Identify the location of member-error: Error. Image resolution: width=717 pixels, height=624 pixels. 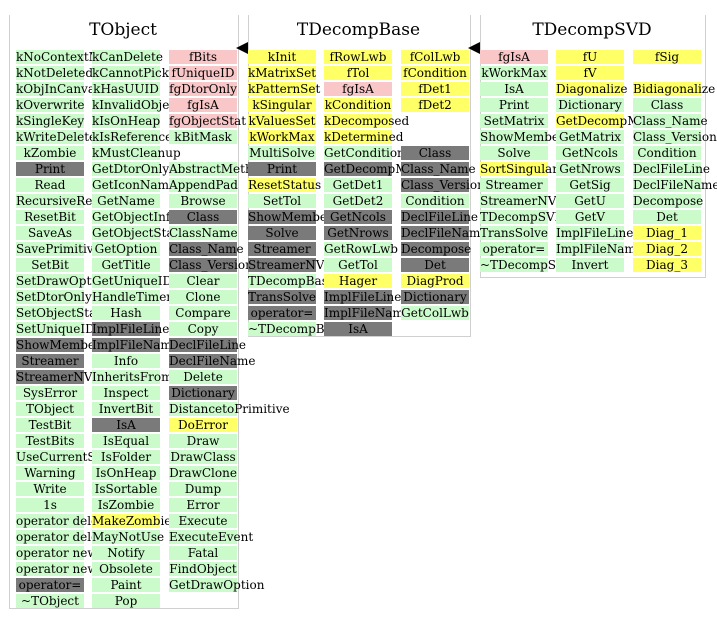
(203, 505).